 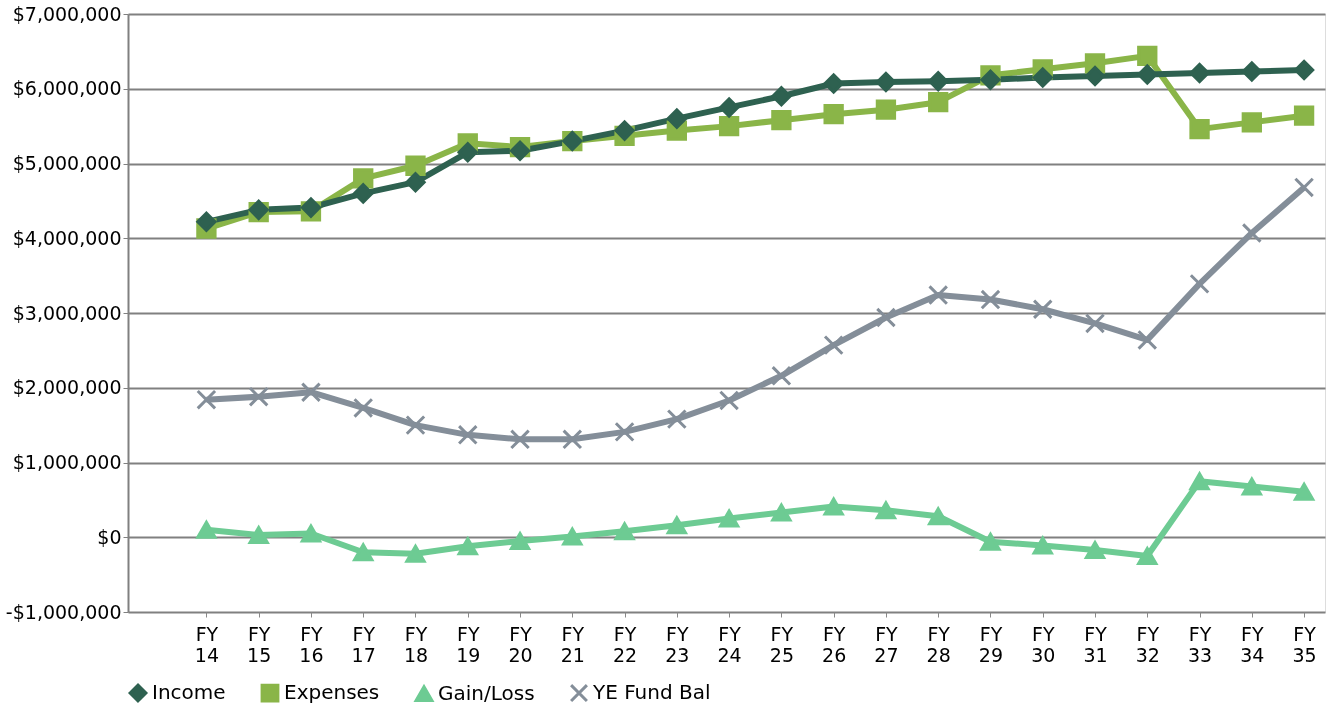 What do you see at coordinates (67, 88) in the screenshot?
I see `y-tick-label: $6,000,000` at bounding box center [67, 88].